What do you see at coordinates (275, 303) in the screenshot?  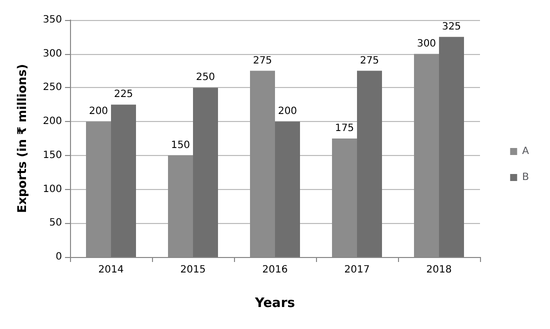 I see `x-axis-title: Years` at bounding box center [275, 303].